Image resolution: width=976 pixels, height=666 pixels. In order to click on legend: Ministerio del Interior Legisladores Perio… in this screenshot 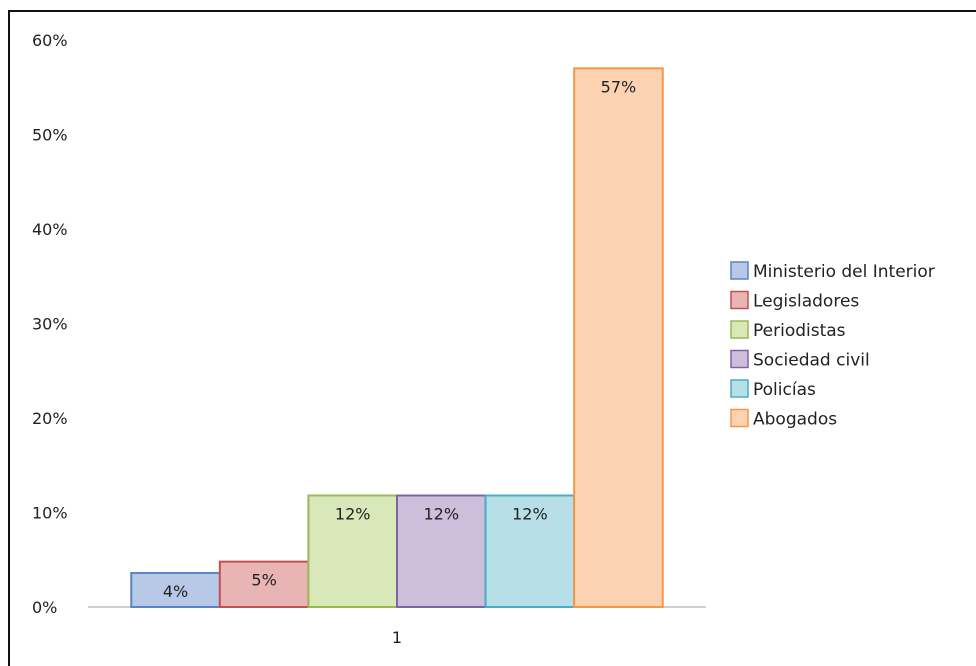, I will do `click(832, 345)`.